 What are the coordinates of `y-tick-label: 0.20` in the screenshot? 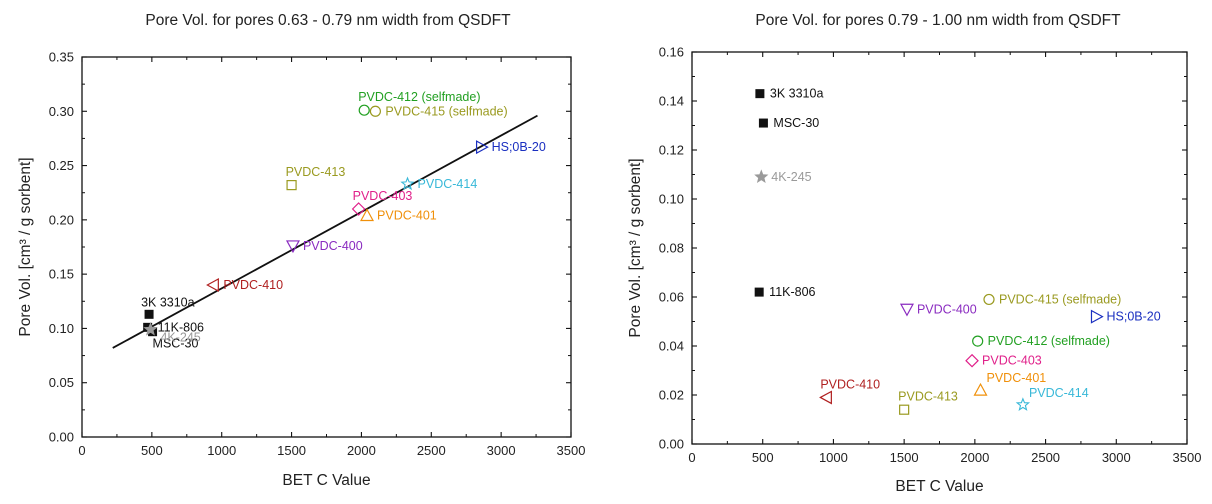 It's located at (61, 219).